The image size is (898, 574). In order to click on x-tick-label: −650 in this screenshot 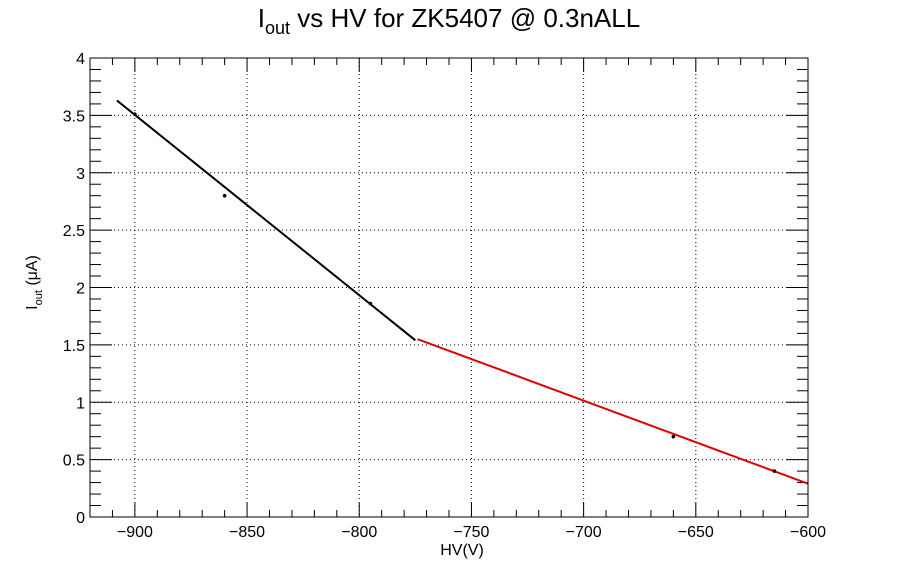, I will do `click(696, 532)`.